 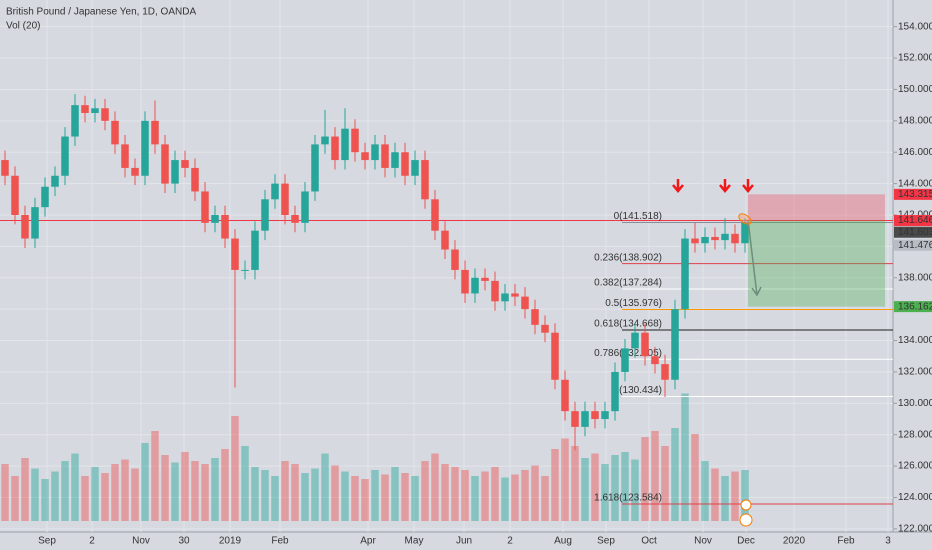 I want to click on chart-title: British Pound / Japanese Yen, 1D, OANDA, so click(x=101, y=12).